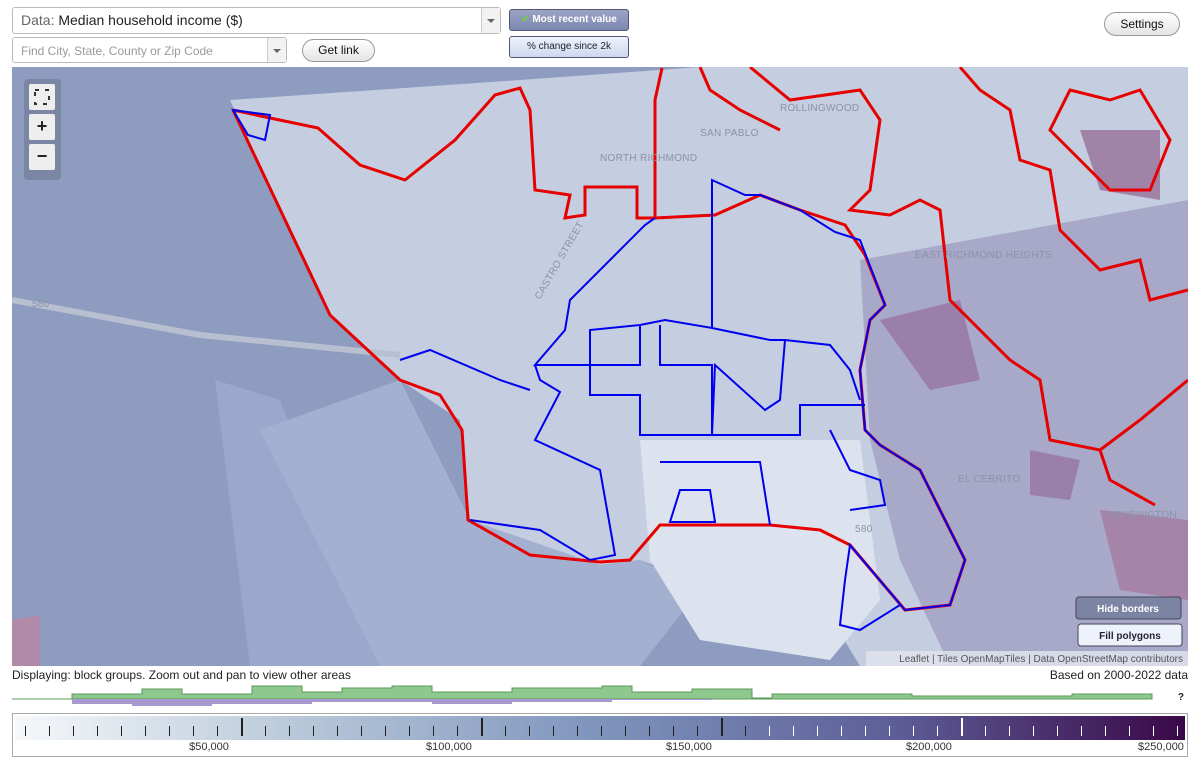 The height and width of the screenshot is (771, 1200). Describe the element at coordinates (582, 692) in the screenshot. I see `histogram-recent` at that location.